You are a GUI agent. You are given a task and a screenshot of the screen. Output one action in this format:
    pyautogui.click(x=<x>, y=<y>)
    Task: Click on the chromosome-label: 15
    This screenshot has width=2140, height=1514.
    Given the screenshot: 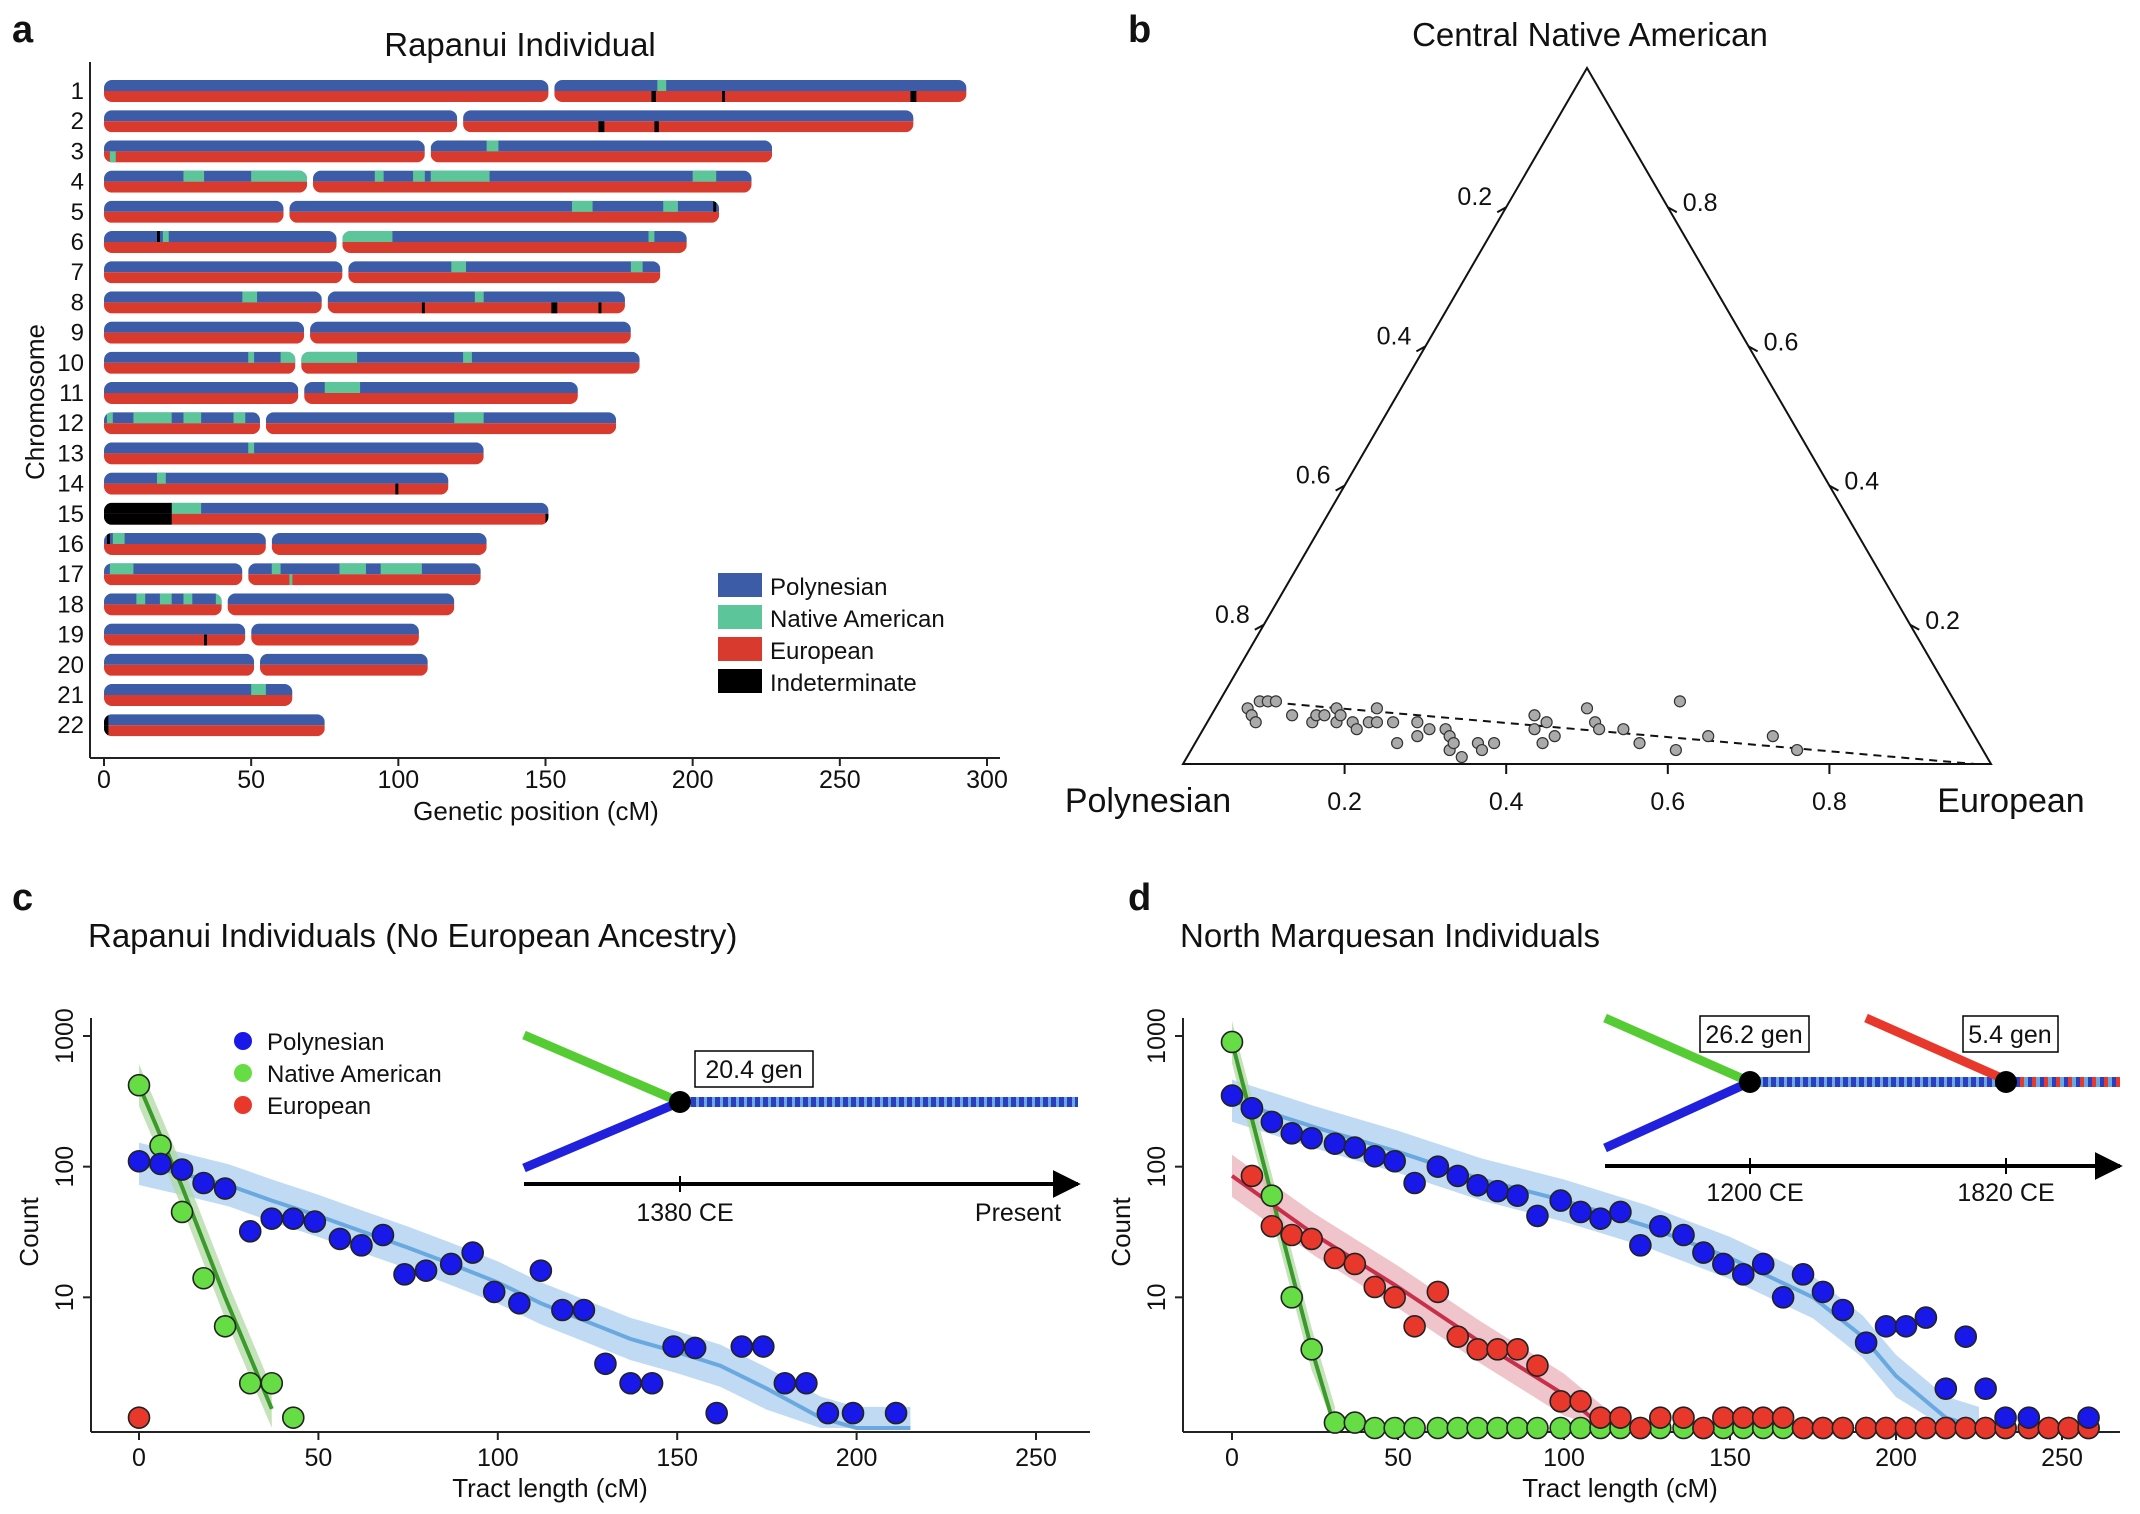 What is the action you would take?
    pyautogui.click(x=70, y=514)
    